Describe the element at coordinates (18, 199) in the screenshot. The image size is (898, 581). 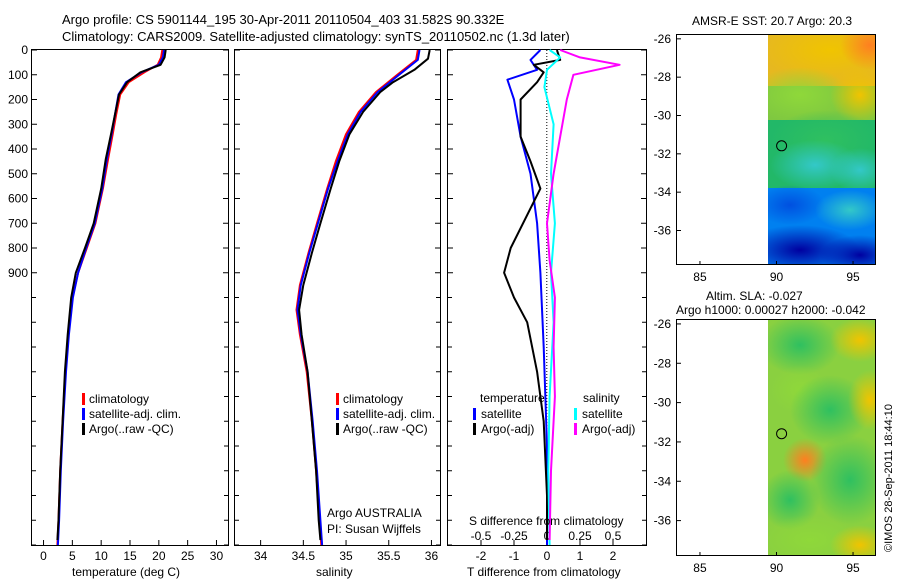
I see `y-tick-label: 600` at that location.